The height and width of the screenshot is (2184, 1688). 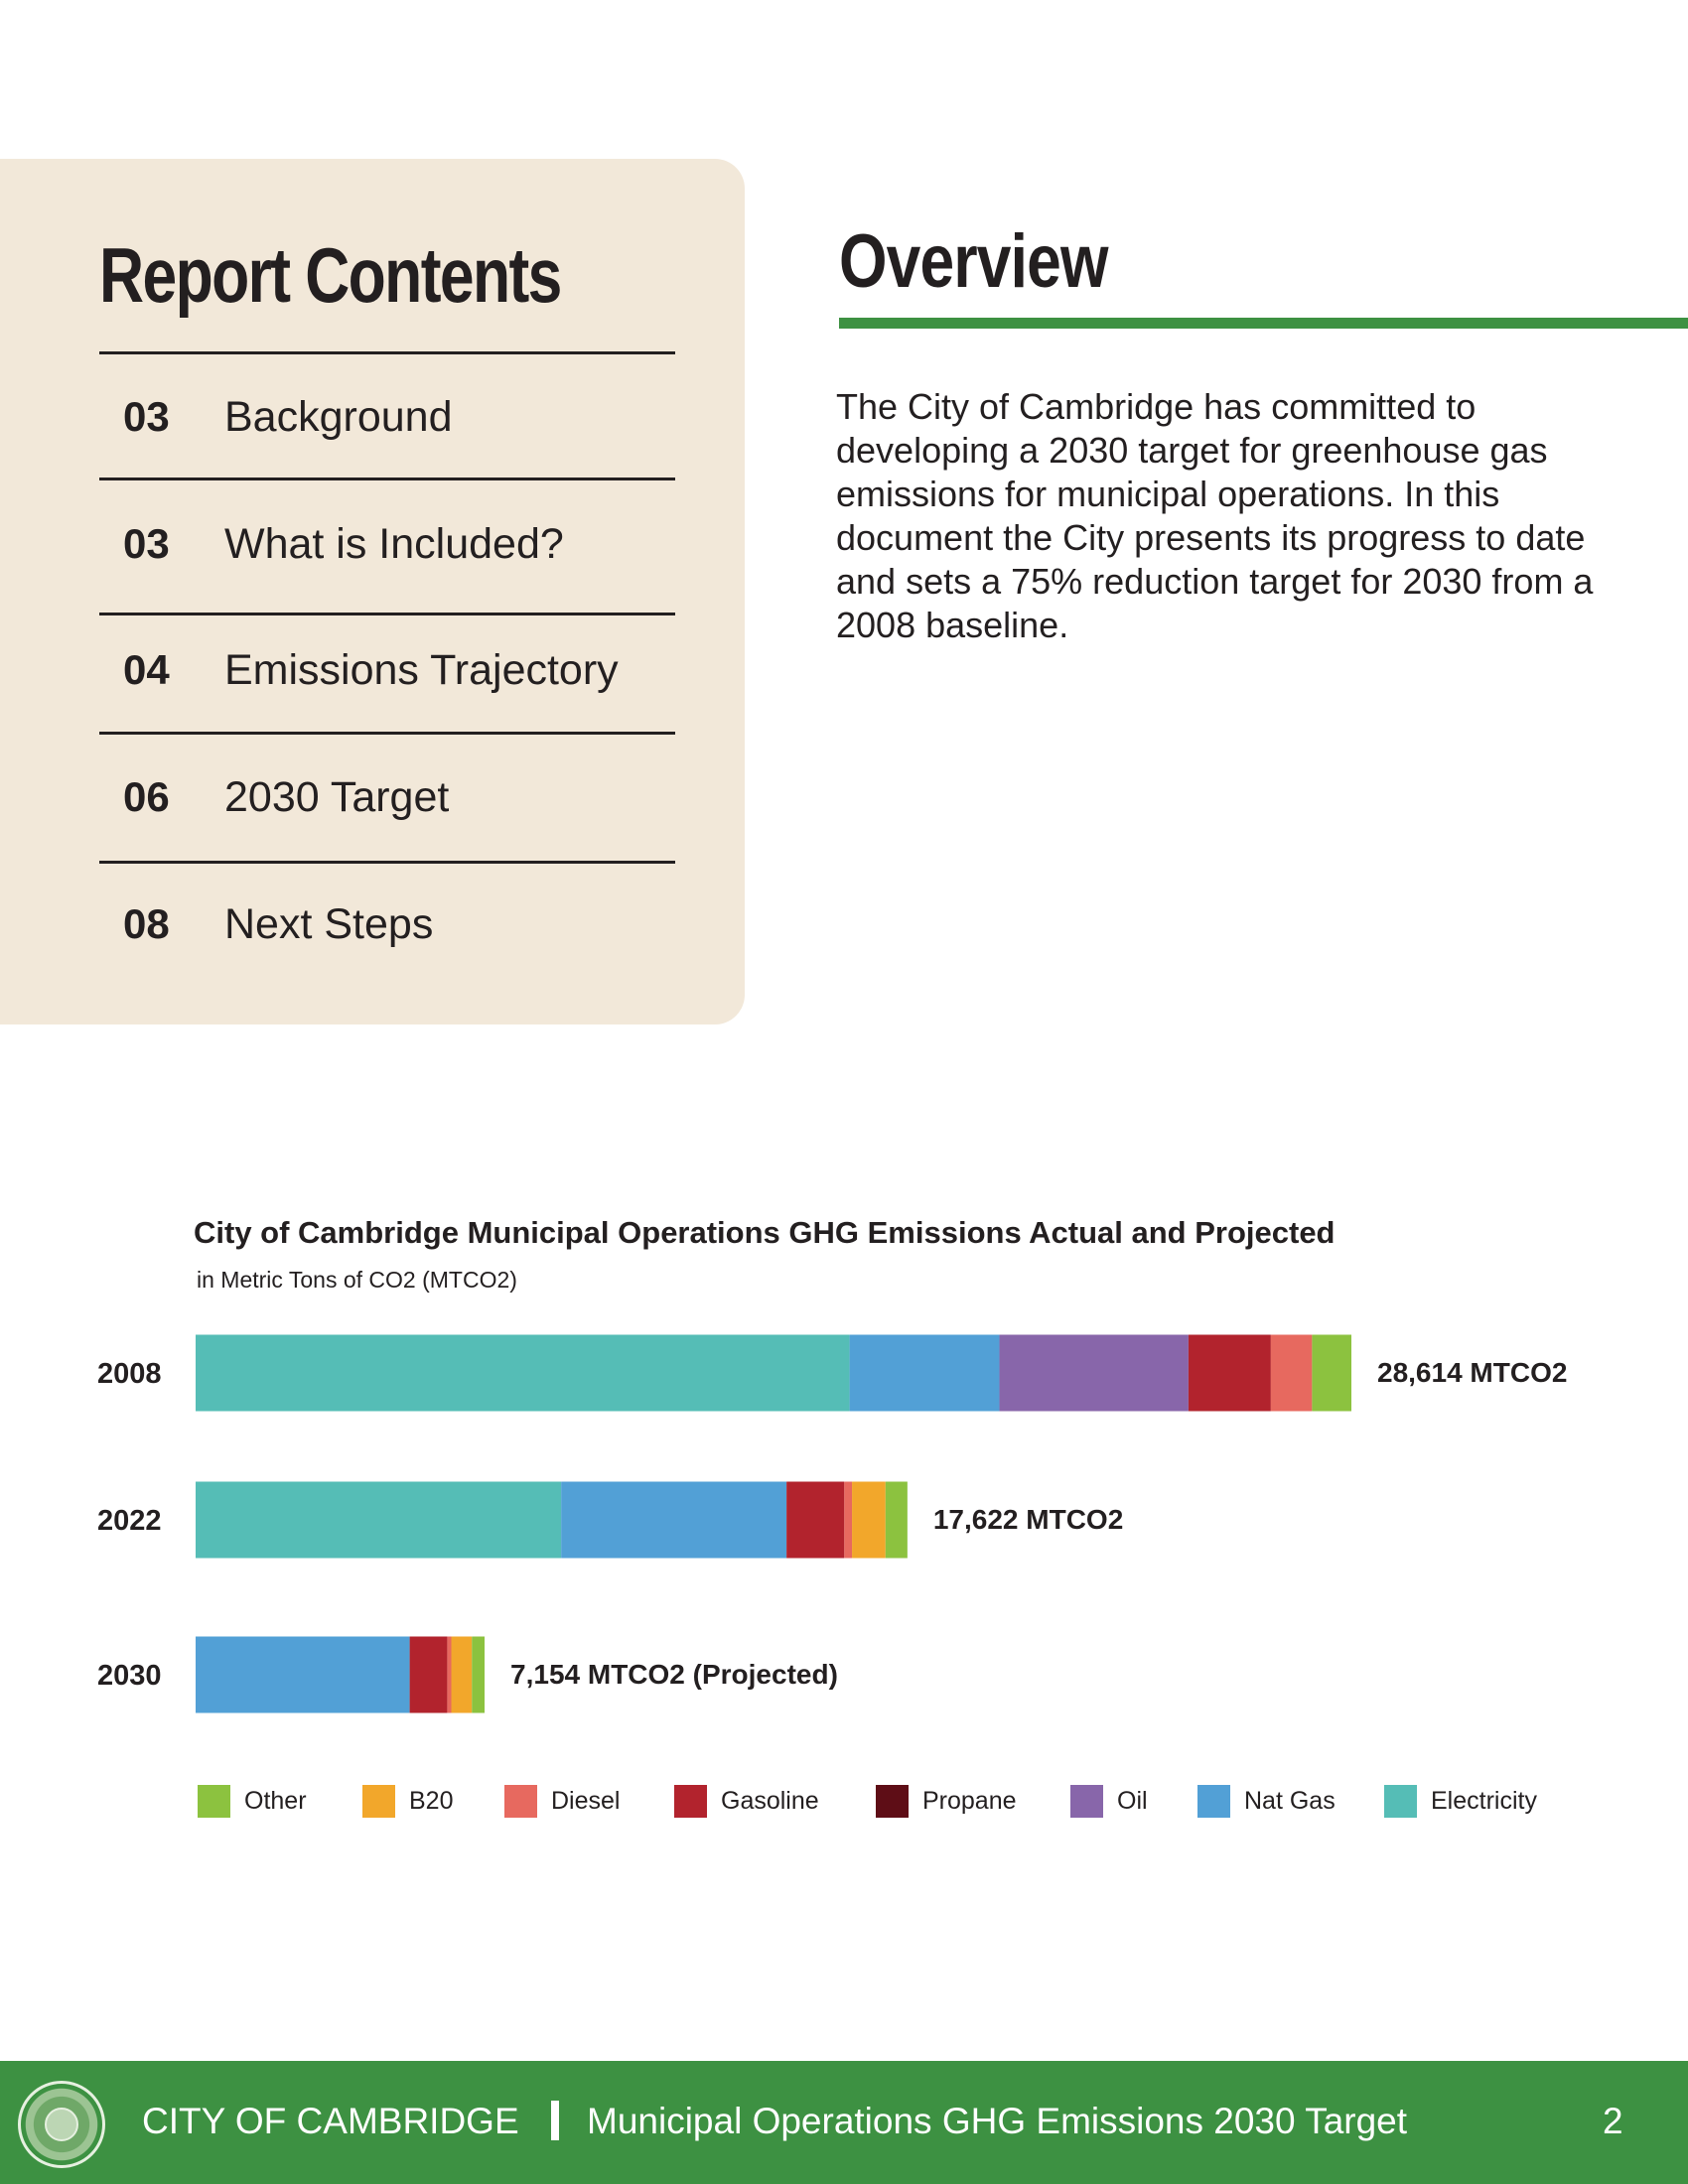 I want to click on category-label-2022: 2022, so click(x=129, y=1521).